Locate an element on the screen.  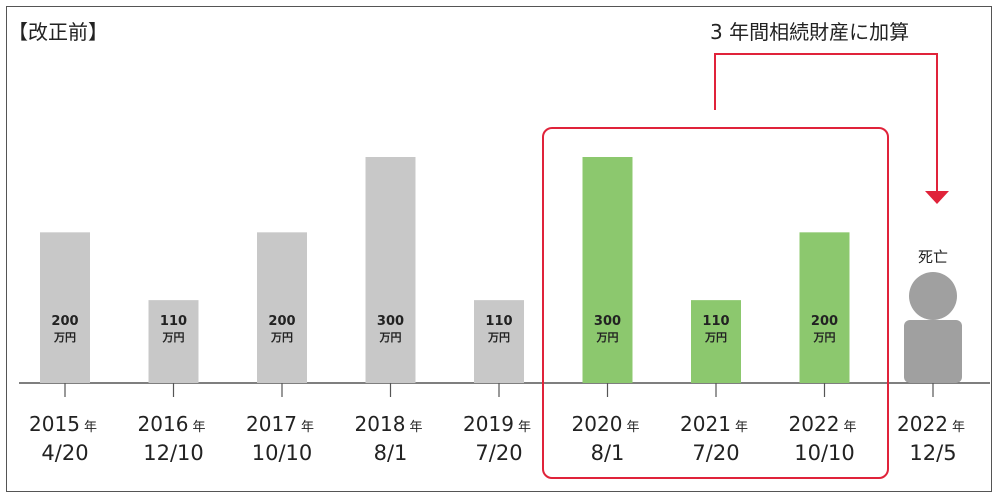
x-tick-date-label: 12/10 is located at coordinates (173, 453).